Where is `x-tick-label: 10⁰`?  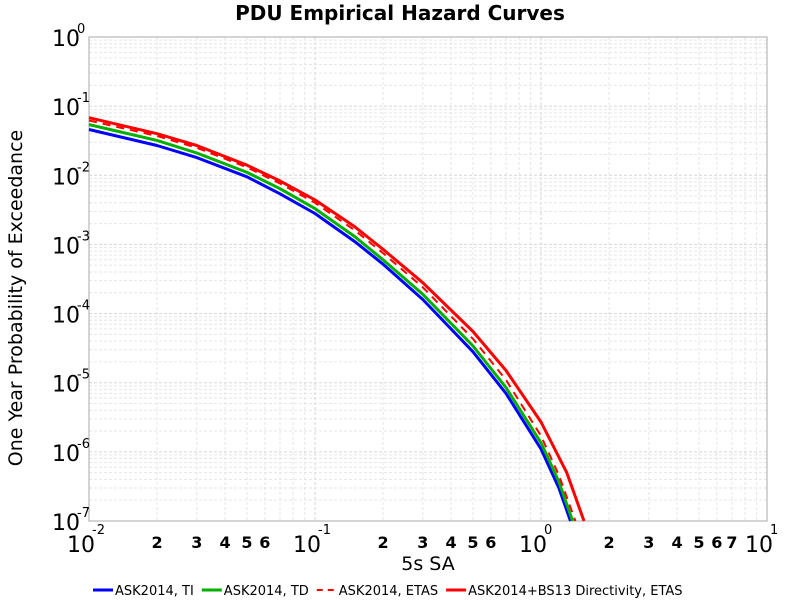 x-tick-label: 10⁰ is located at coordinates (535, 540).